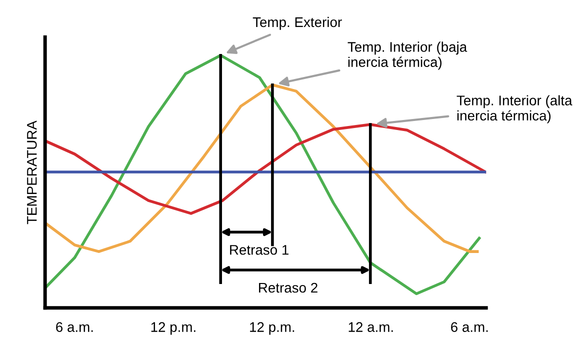 The height and width of the screenshot is (344, 578). I want to click on text: Temp. Interior (baja inercia térmica), so click(408, 56).